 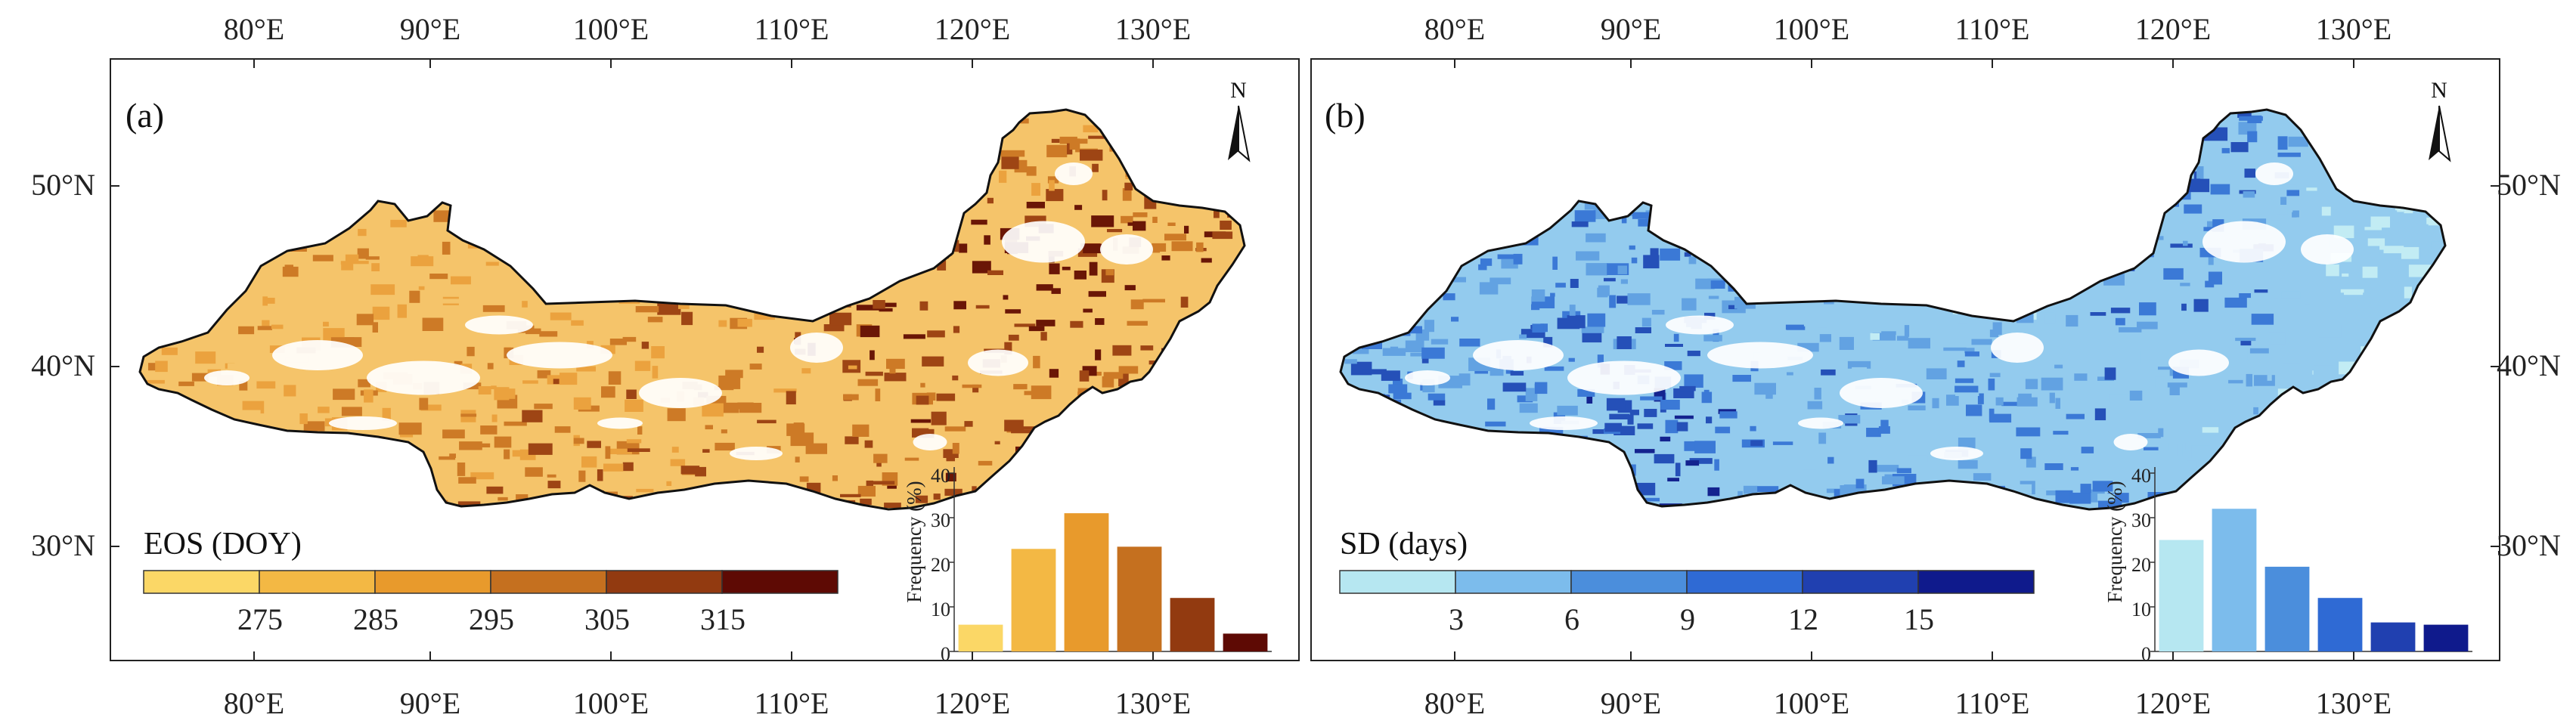 What do you see at coordinates (707, 703) in the screenshot?
I see `panel-a-lon-labels-bottom: 80°E 90°E 100°E 110°E 120°E 130°E` at bounding box center [707, 703].